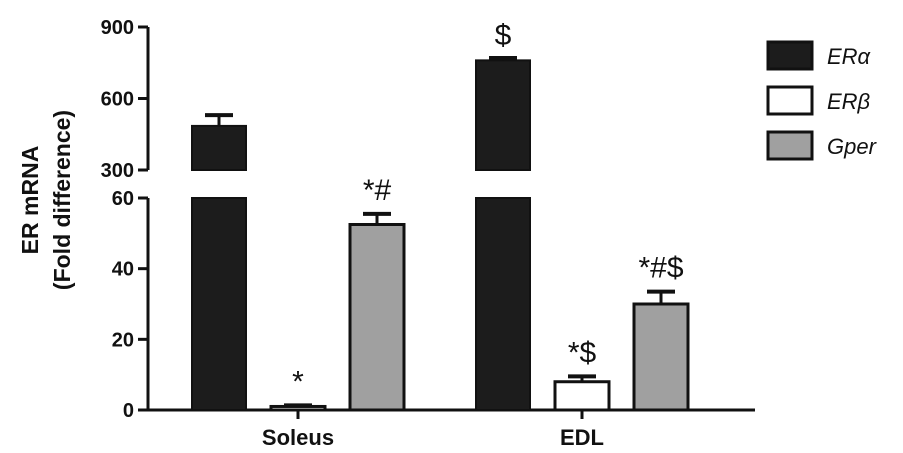  I want to click on significance-annotation: $, so click(503, 35).